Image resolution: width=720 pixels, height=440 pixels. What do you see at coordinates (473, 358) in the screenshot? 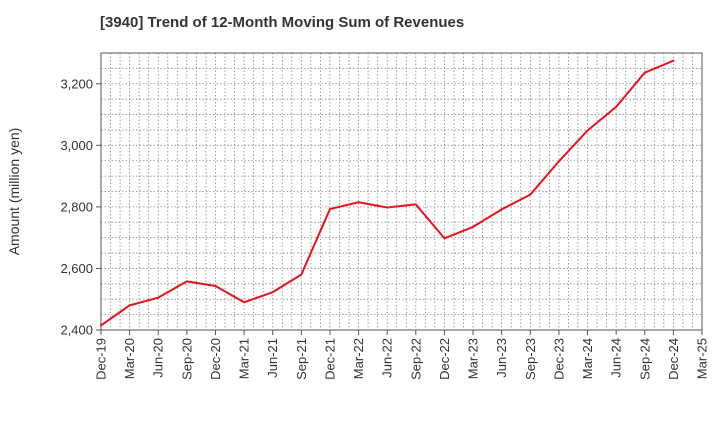
I see `x-tick-label: Mar-23` at bounding box center [473, 358].